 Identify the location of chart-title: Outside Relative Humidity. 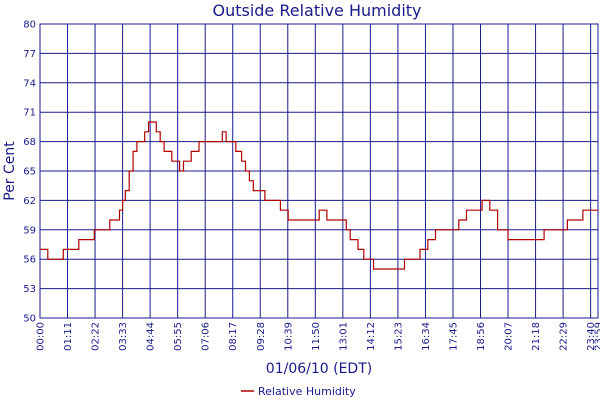
(316, 10).